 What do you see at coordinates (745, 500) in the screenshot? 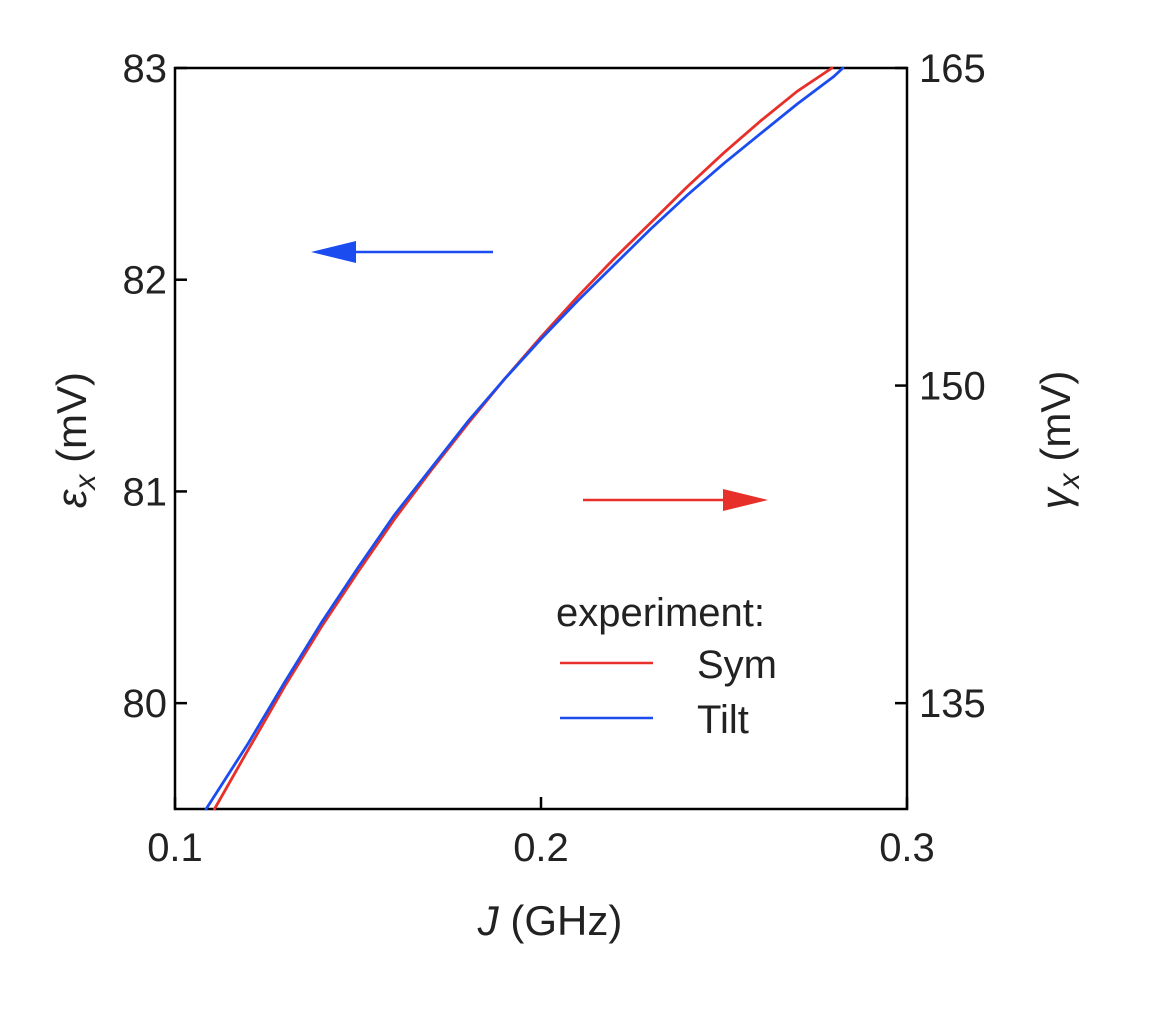
I see `right-axis-arrow-head` at bounding box center [745, 500].